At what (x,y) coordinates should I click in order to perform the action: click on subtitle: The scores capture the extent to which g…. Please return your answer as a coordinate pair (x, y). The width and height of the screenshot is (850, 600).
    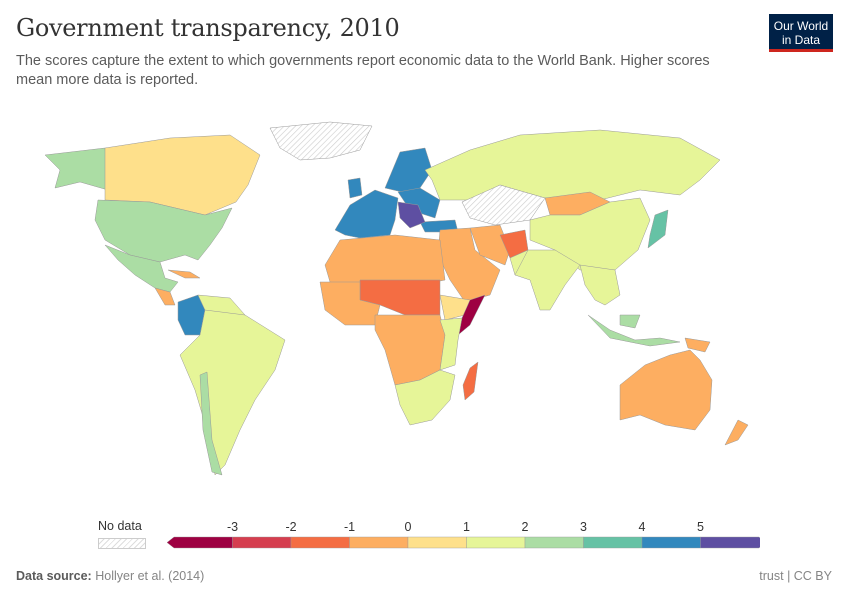
    Looking at the image, I should click on (363, 70).